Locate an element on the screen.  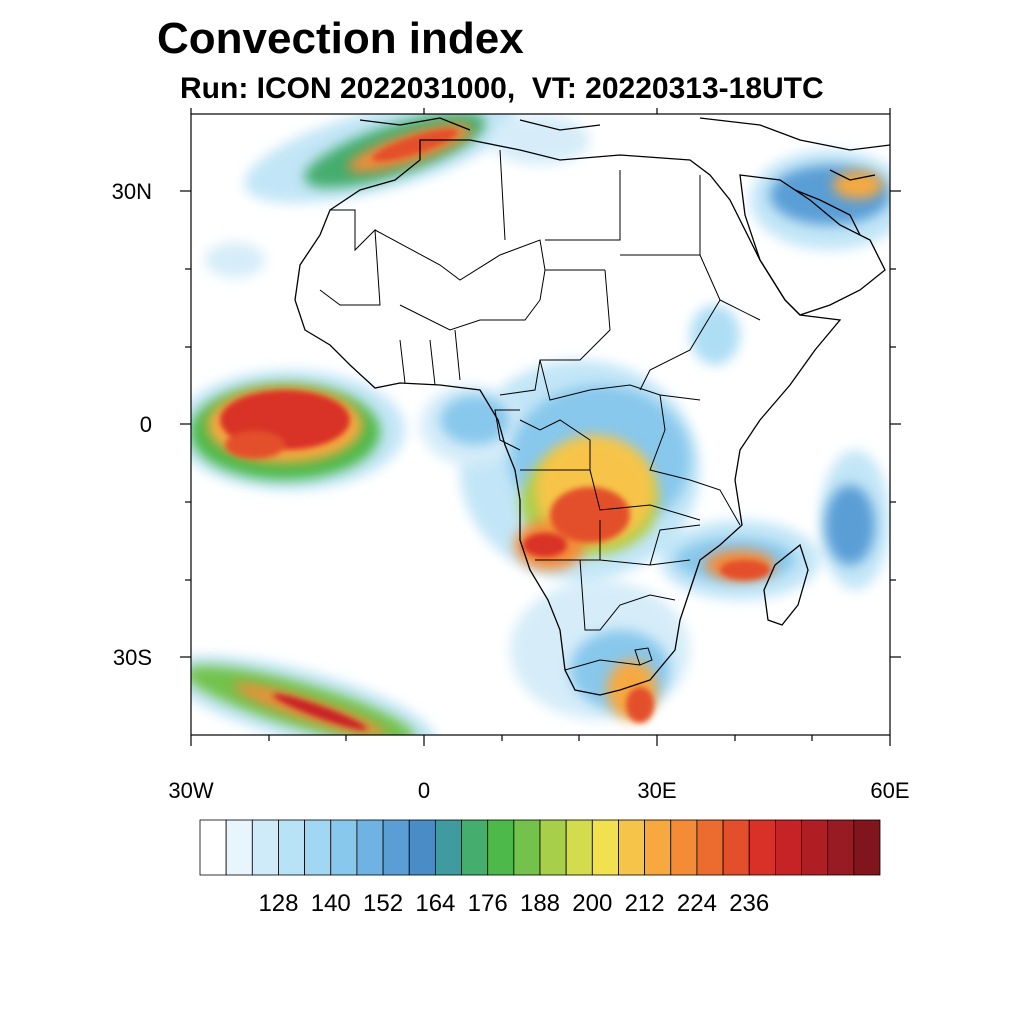
colorbar-label: 212 is located at coordinates (645, 903).